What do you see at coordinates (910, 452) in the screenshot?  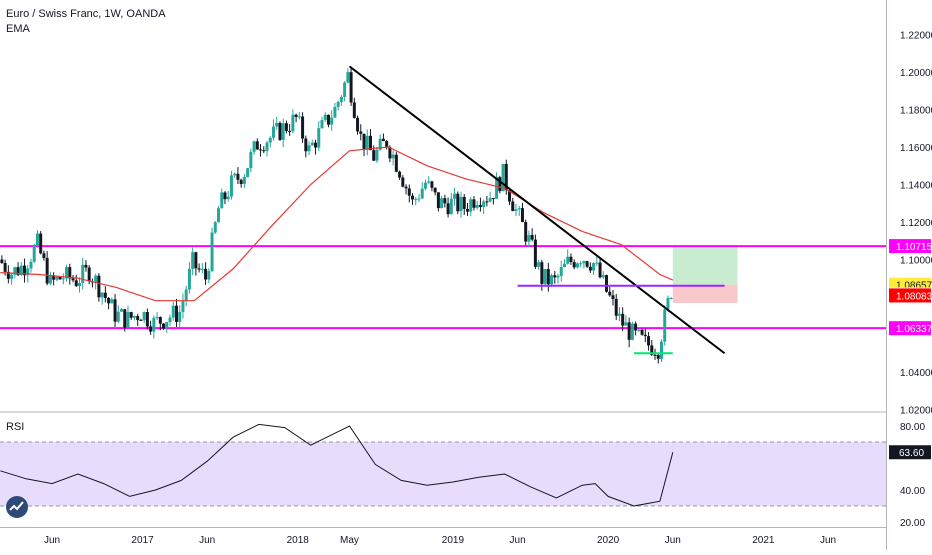 I see `rsi-value-box` at bounding box center [910, 452].